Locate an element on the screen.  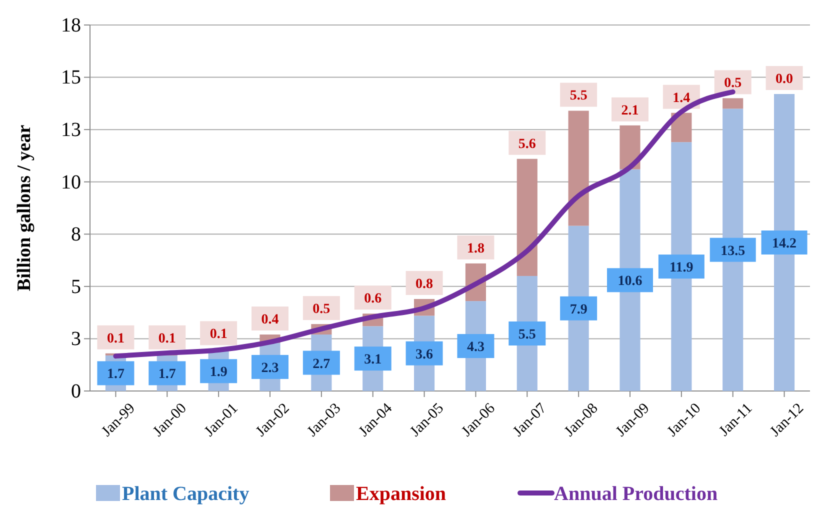
data-label: 0.4 is located at coordinates (270, 320).